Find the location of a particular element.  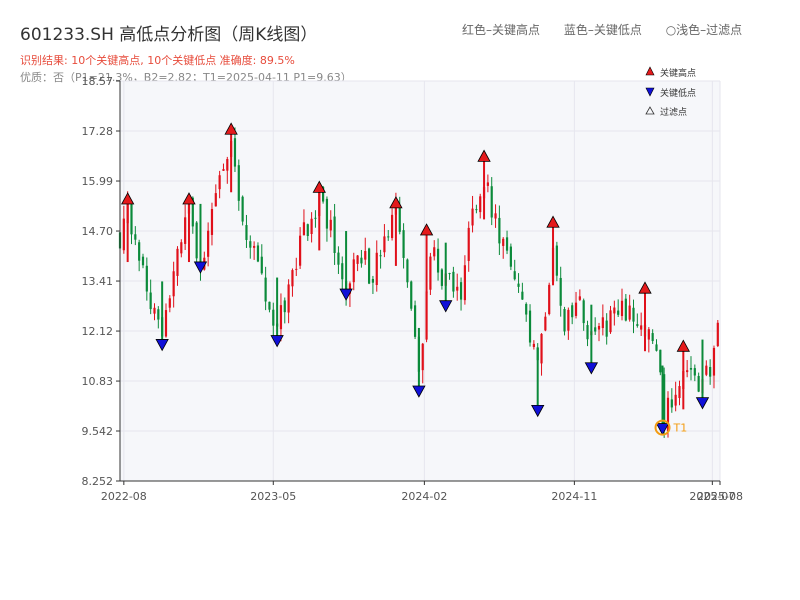

legend-high-symbol is located at coordinates (650, 71).